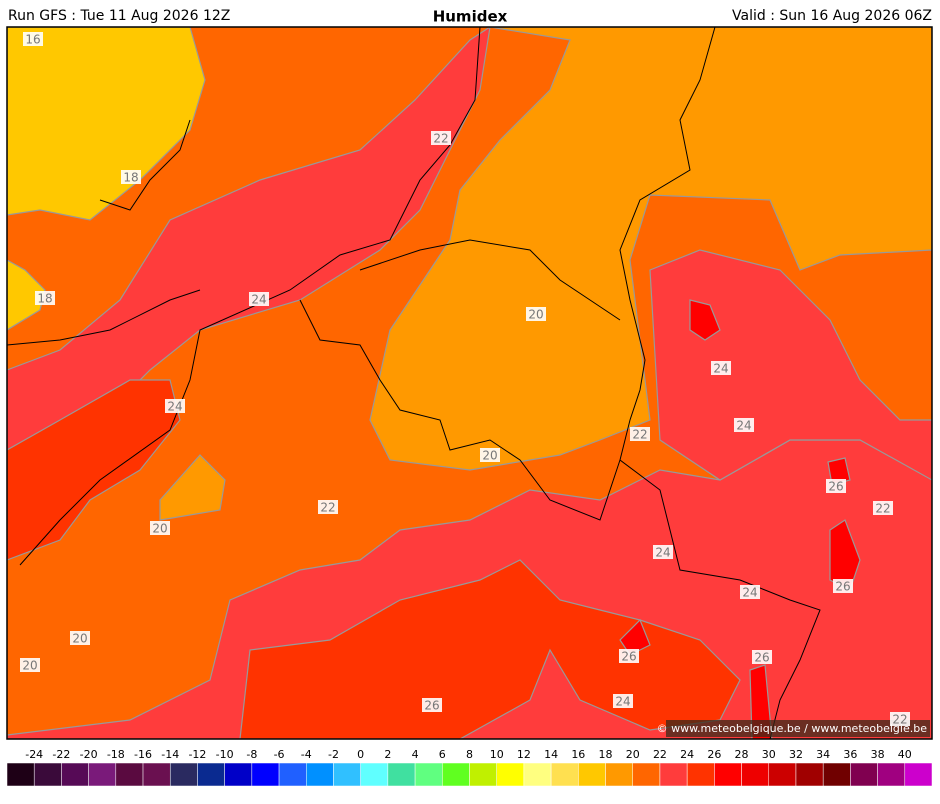 This screenshot has height=804, width=940. What do you see at coordinates (832, 16) in the screenshot?
I see `valid-label: Valid : Sun 16 Aug 2026 06Z` at bounding box center [832, 16].